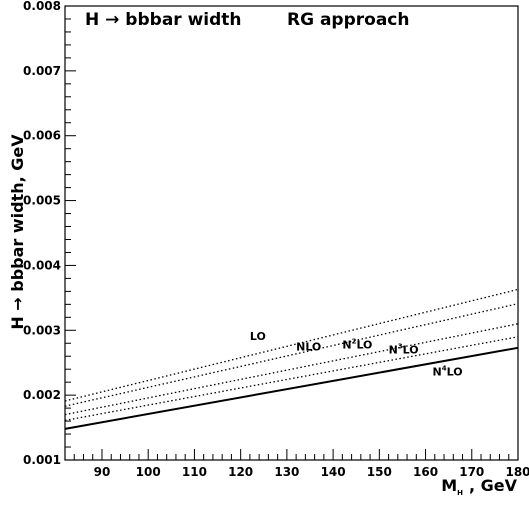  What do you see at coordinates (291, 388) in the screenshot?
I see `series-line-n4lo` at bounding box center [291, 388].